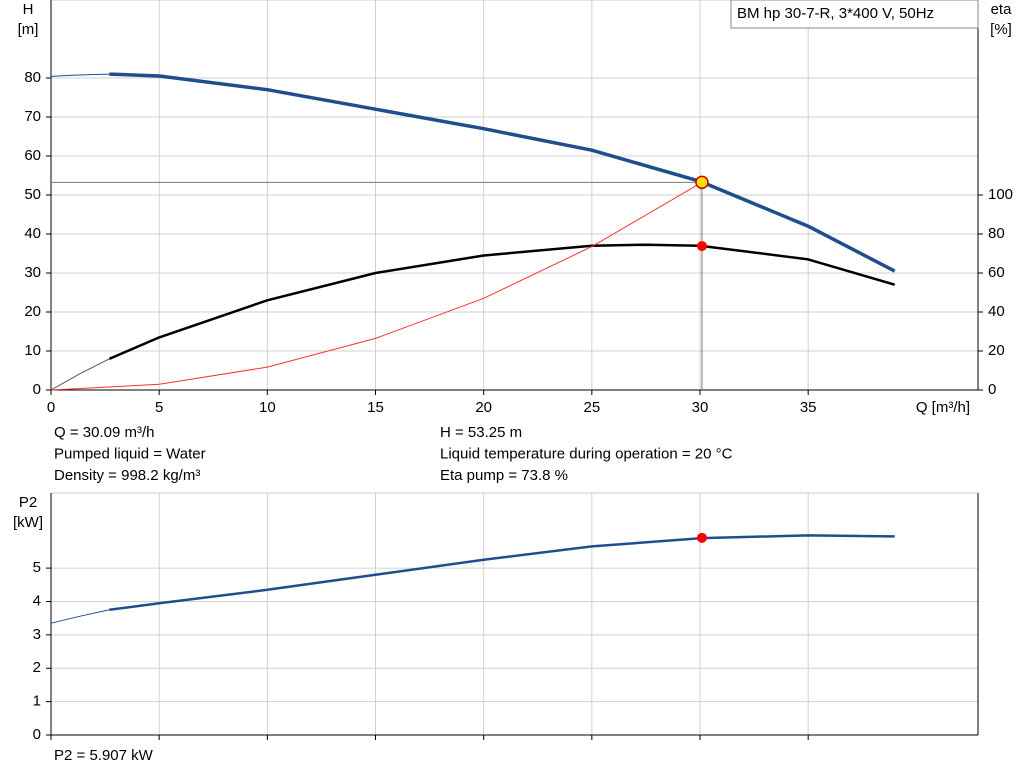  What do you see at coordinates (32, 116) in the screenshot?
I see `y-tick-label: 70` at bounding box center [32, 116].